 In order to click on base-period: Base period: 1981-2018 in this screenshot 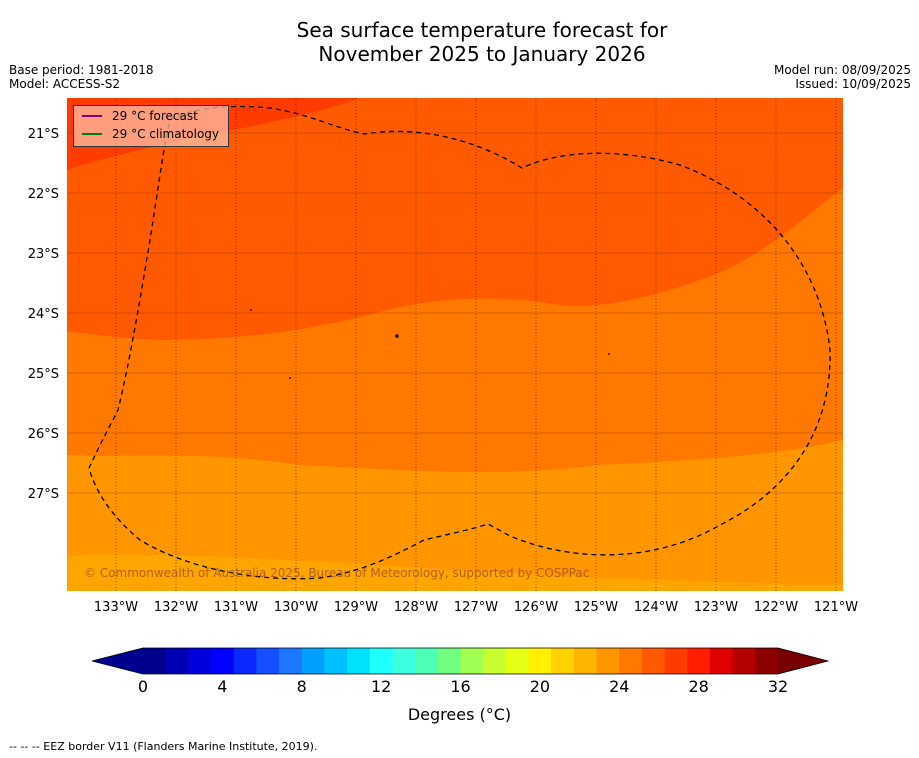, I will do `click(81, 70)`.